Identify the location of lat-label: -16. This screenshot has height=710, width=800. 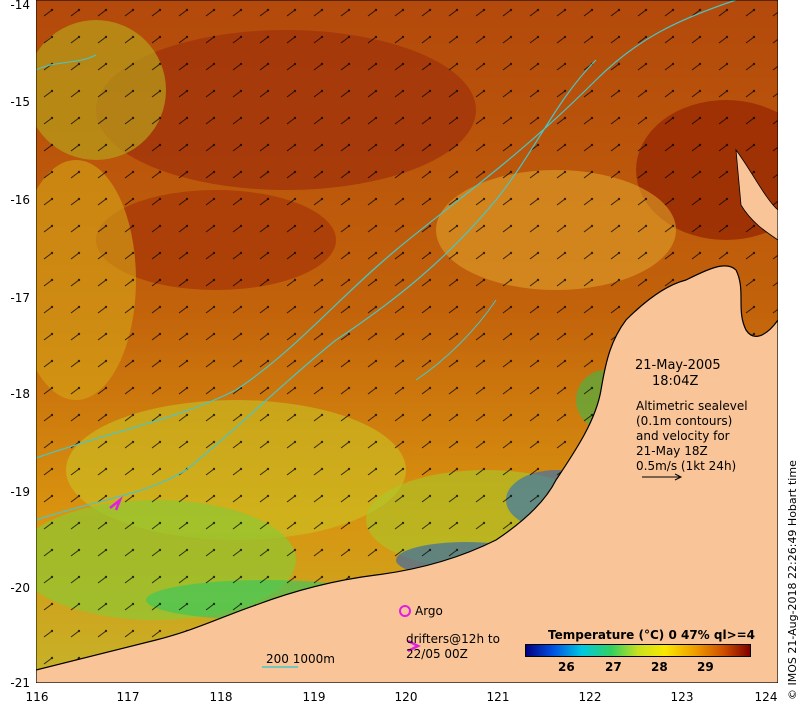
(20, 200).